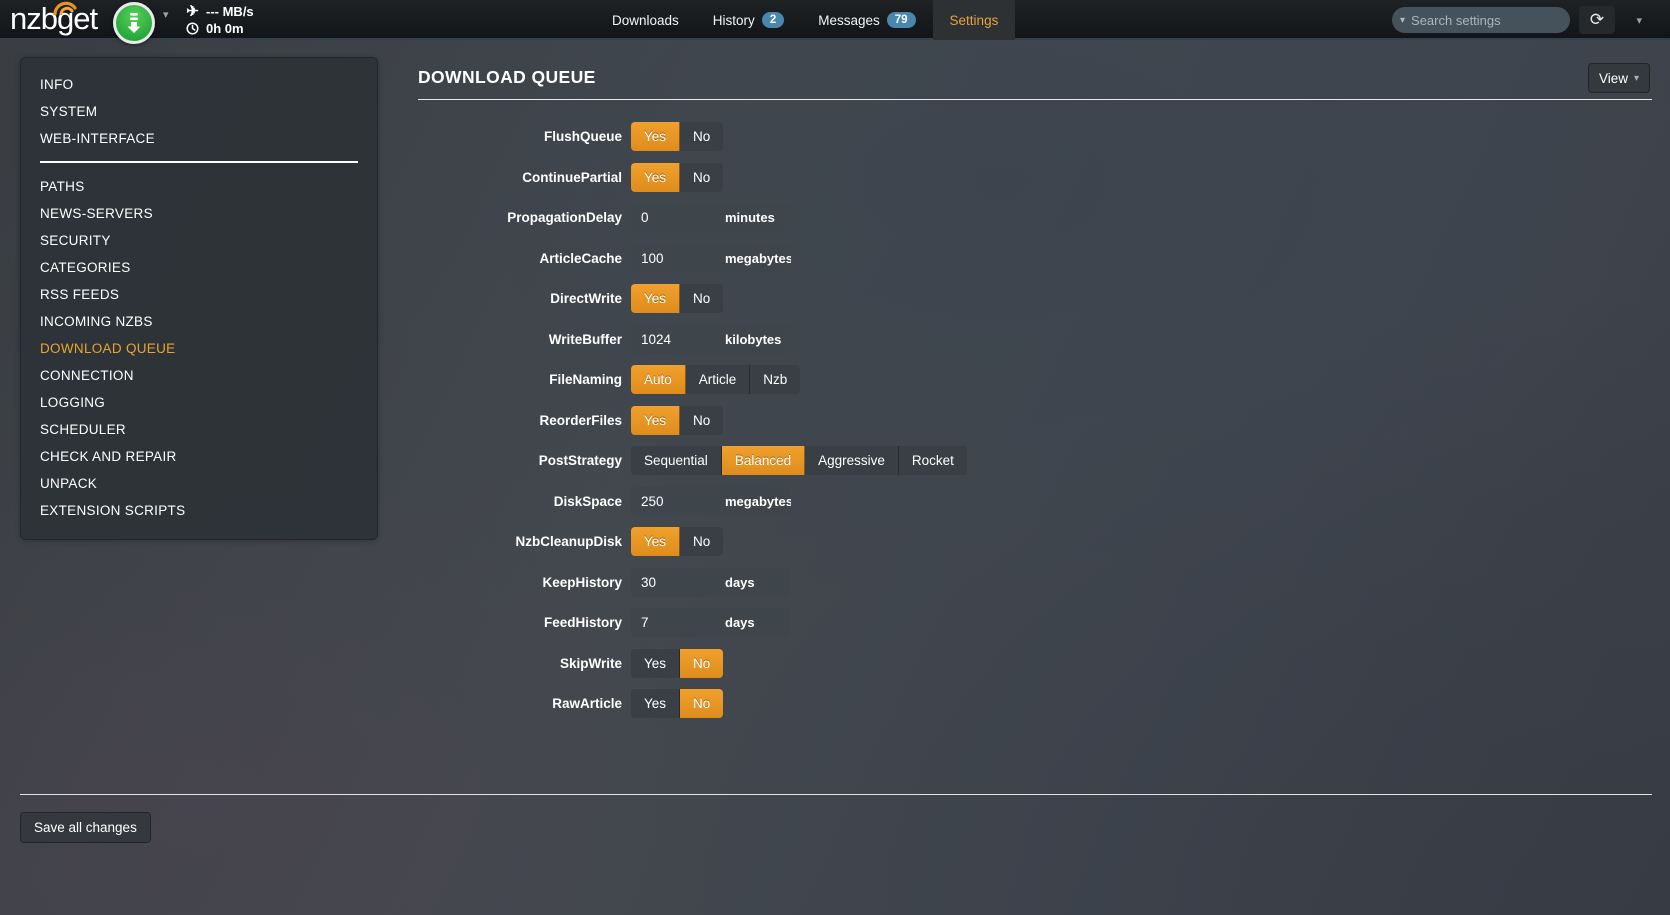 The width and height of the screenshot is (1670, 915). Describe the element at coordinates (702, 136) in the screenshot. I see `flushqueue-option-no-button: No` at that location.